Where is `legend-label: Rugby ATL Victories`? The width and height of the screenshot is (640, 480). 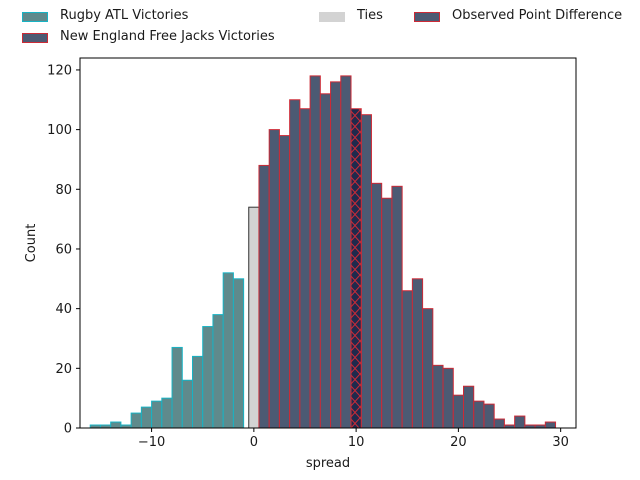
legend-label: Rugby ATL Victories is located at coordinates (124, 15).